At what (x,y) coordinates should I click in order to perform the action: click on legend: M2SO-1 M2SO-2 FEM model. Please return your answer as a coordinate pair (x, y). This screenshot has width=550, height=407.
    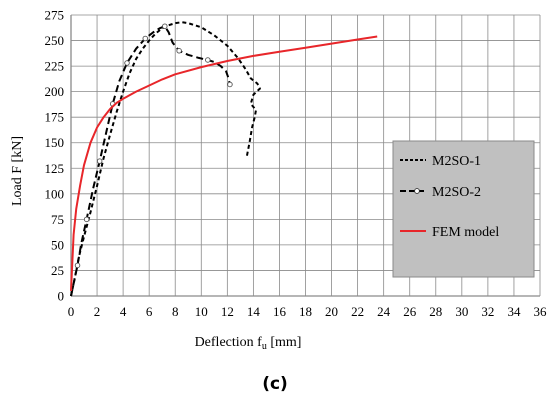
    Looking at the image, I should click on (463, 209).